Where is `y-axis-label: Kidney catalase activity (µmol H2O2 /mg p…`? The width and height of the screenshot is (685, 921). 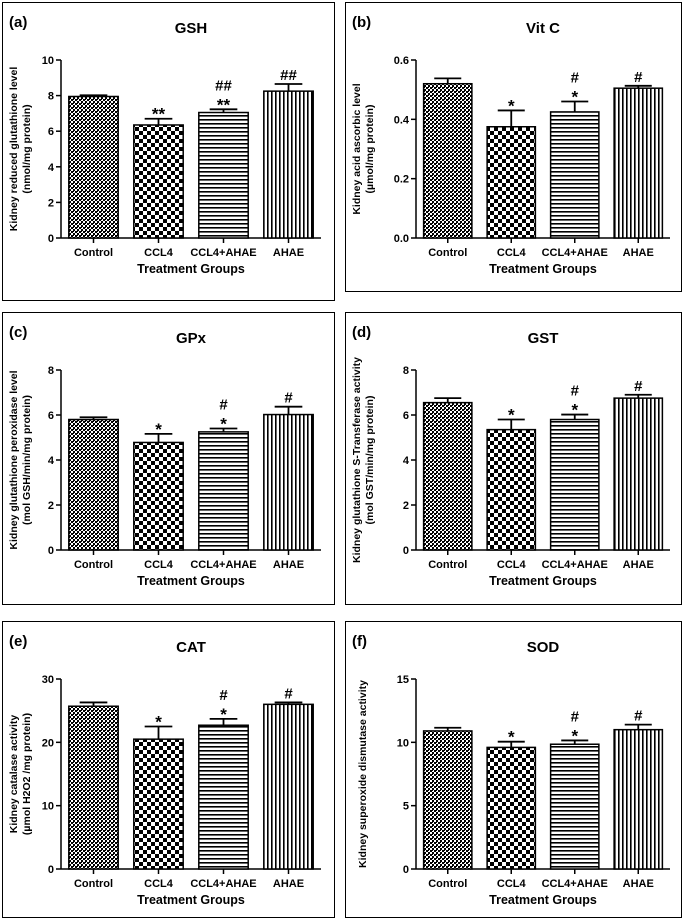 y-axis-label: Kidney catalase activity (µmol H2O2 /mg p… is located at coordinates (20, 774).